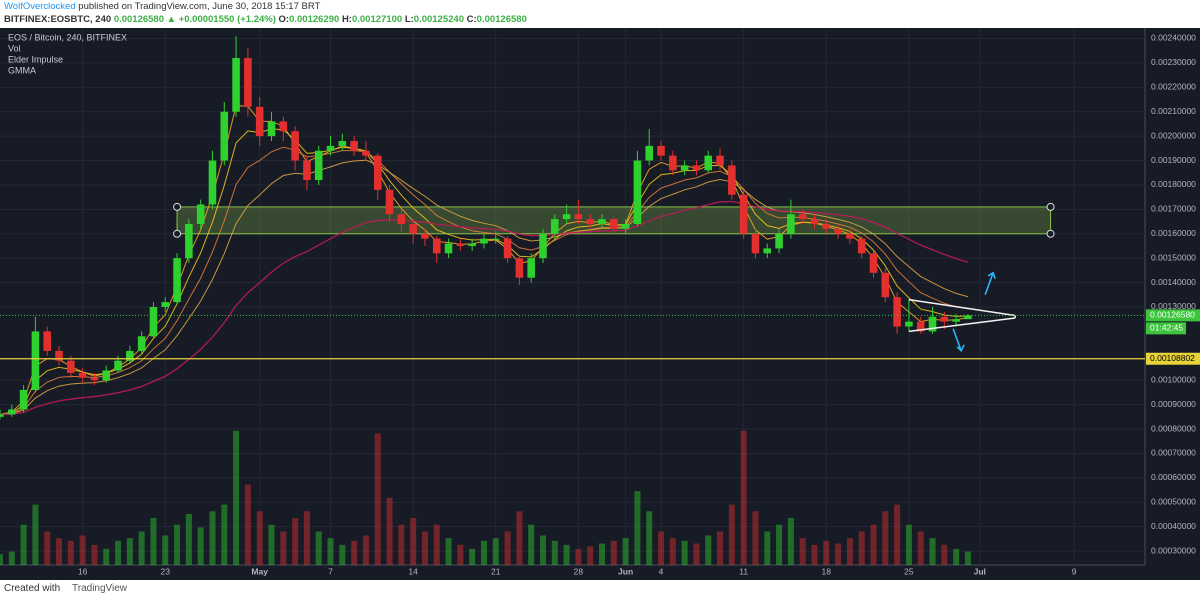 The height and width of the screenshot is (599, 1200). Describe the element at coordinates (83, 571) in the screenshot. I see `x-tick-label: 16` at that location.